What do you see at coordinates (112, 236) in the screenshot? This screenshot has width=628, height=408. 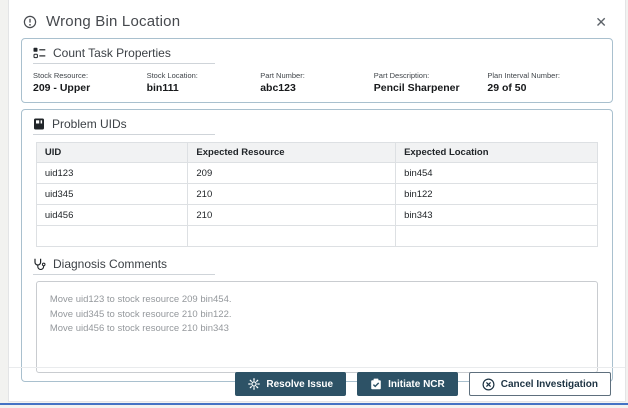 I see `cell-uid` at bounding box center [112, 236].